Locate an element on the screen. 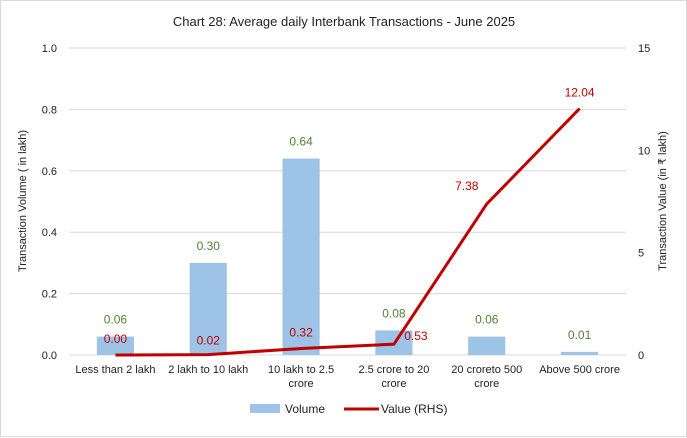 The image size is (687, 438). y-axis-label: Transaction Volume ( in lakh) is located at coordinates (23, 201).